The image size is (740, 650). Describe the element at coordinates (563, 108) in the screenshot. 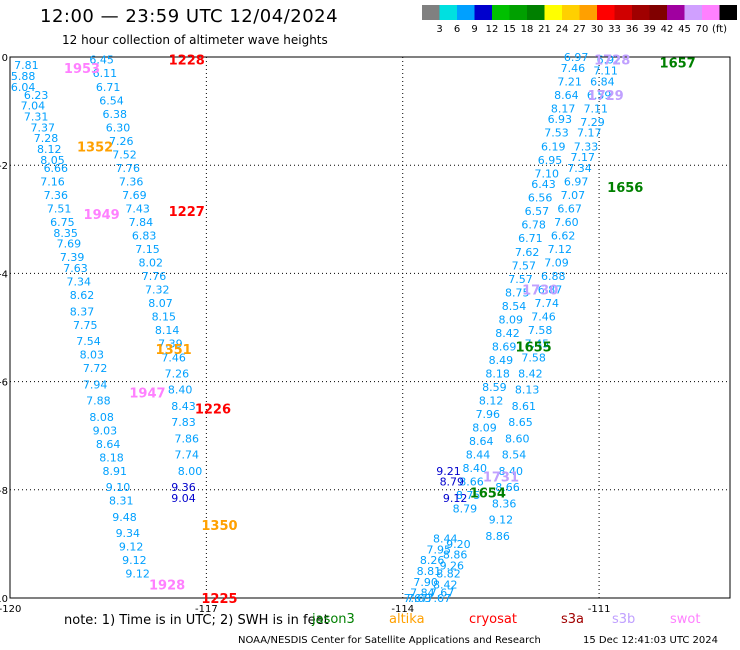

I see `wave-height-point: 8.17` at that location.